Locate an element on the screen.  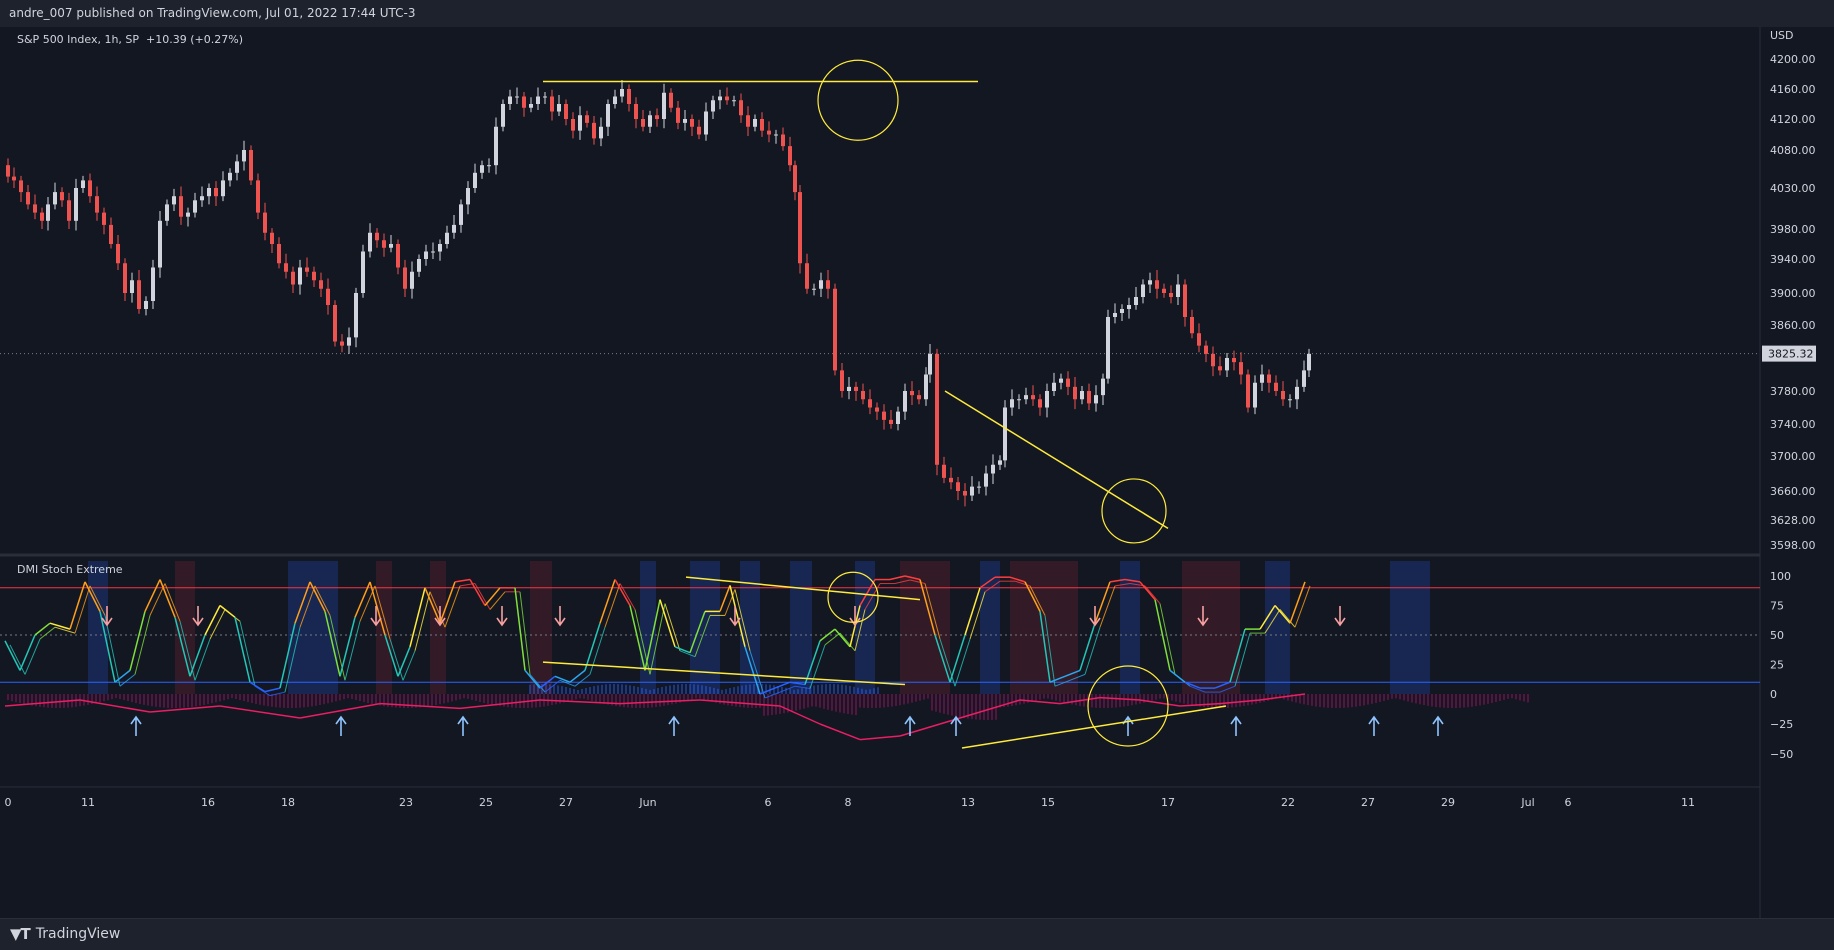
time-tick-label: 16 is located at coordinates (208, 802).